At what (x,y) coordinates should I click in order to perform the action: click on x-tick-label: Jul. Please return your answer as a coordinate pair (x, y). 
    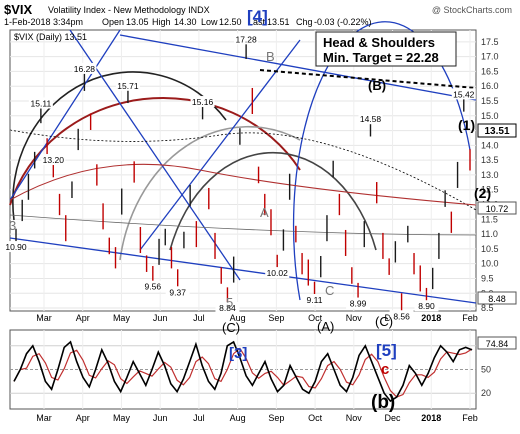
    Looking at the image, I should click on (199, 318).